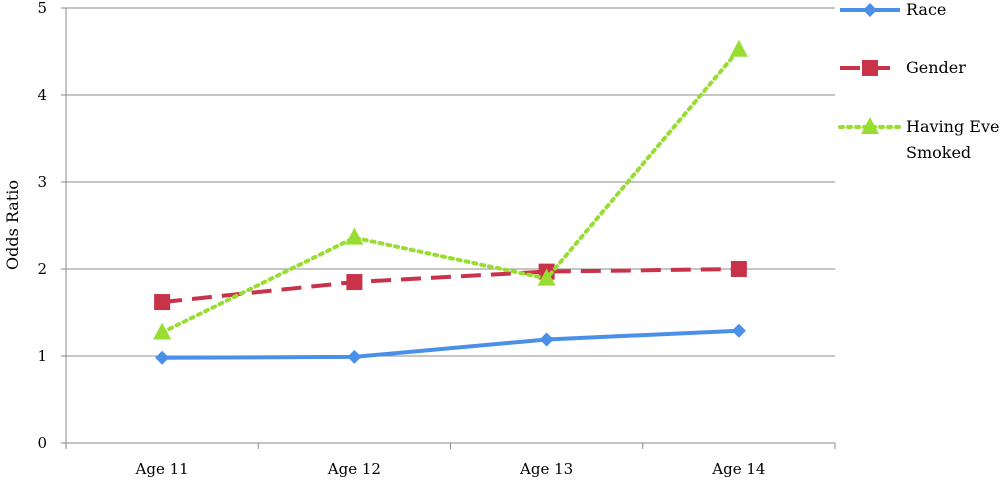  I want to click on y-axis-ticks: 0 1 2 3 4 5, so click(51, 226).